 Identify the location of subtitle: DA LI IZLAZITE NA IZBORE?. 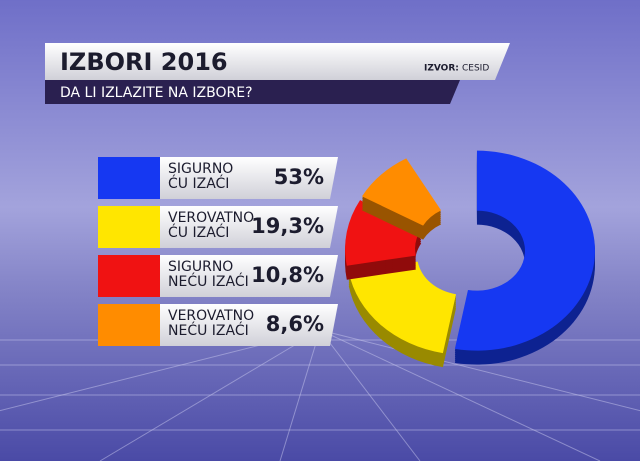
(156, 93).